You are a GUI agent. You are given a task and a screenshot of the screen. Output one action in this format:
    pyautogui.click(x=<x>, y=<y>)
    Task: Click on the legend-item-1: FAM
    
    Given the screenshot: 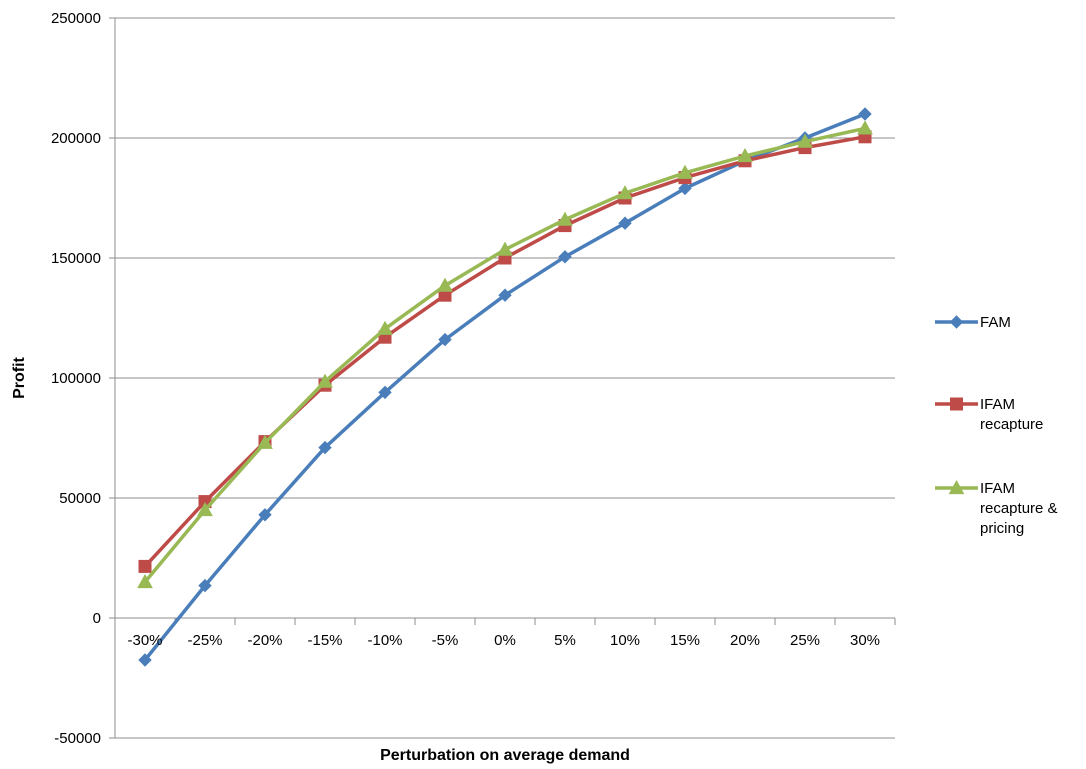 What is the action you would take?
    pyautogui.click(x=973, y=322)
    